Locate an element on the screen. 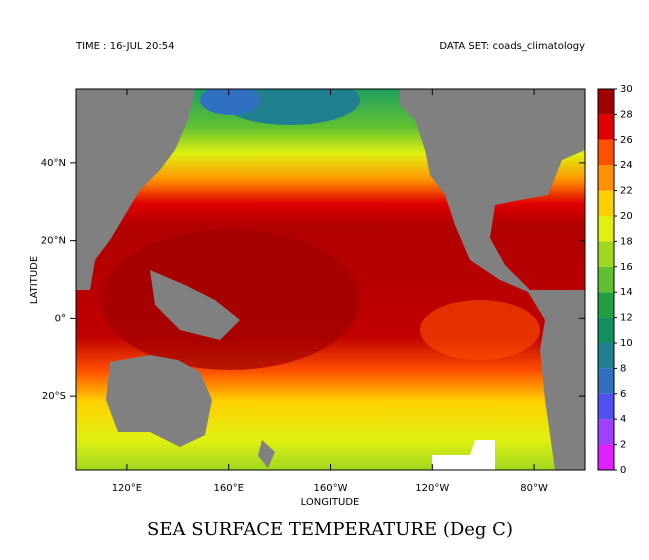  x-tick-label: 120°W is located at coordinates (432, 488).